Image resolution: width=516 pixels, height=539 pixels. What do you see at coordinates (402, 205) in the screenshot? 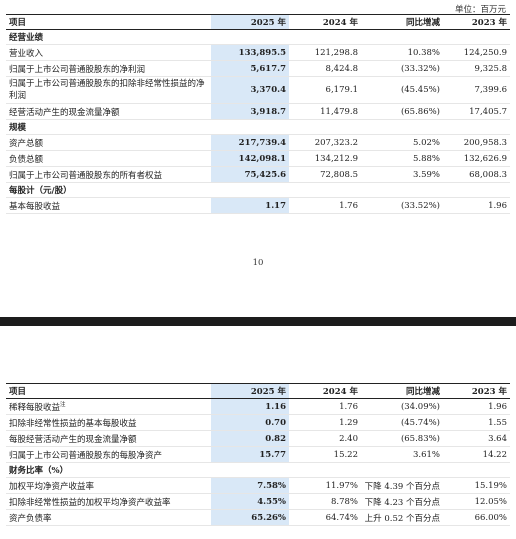
I see `value-change: (33.52%)` at bounding box center [402, 205].